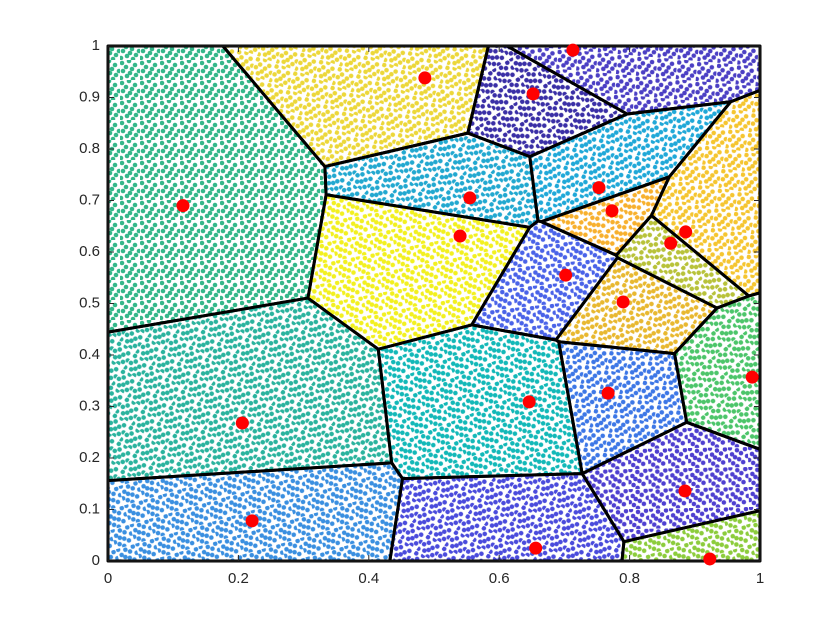 This screenshot has width=840, height=630. Describe the element at coordinates (89, 302) in the screenshot. I see `y-tick-label: 0.5` at that location.